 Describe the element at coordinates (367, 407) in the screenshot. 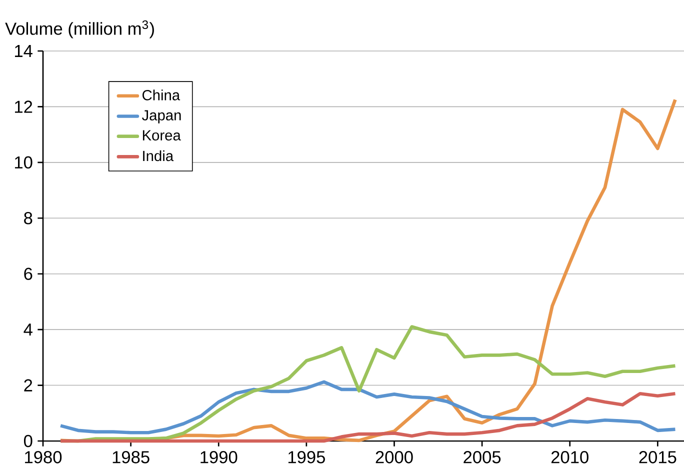

I see `line-series` at that location.